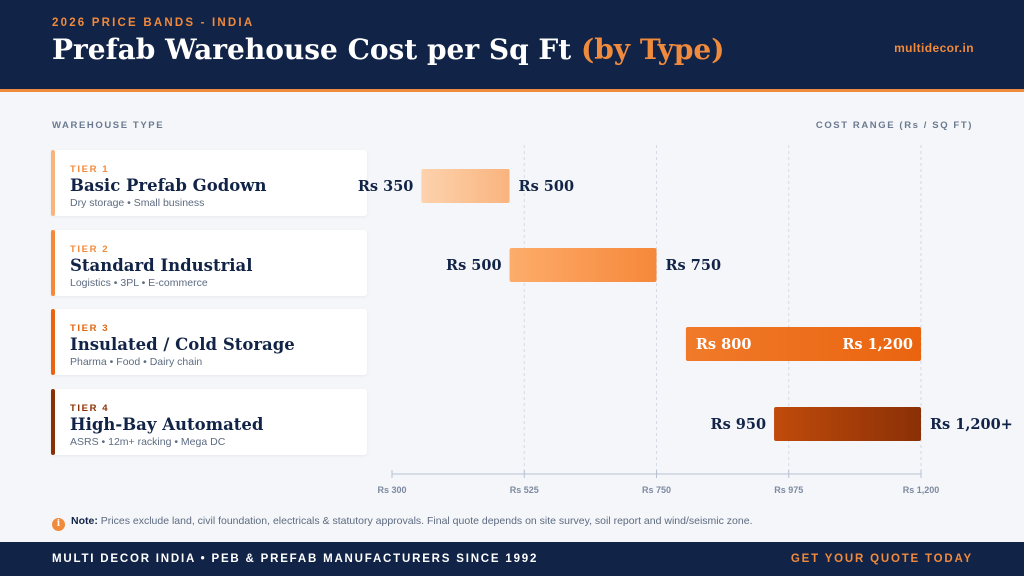 The image size is (1024, 576). Describe the element at coordinates (84, 521) in the screenshot. I see `note-label: Note:` at that location.